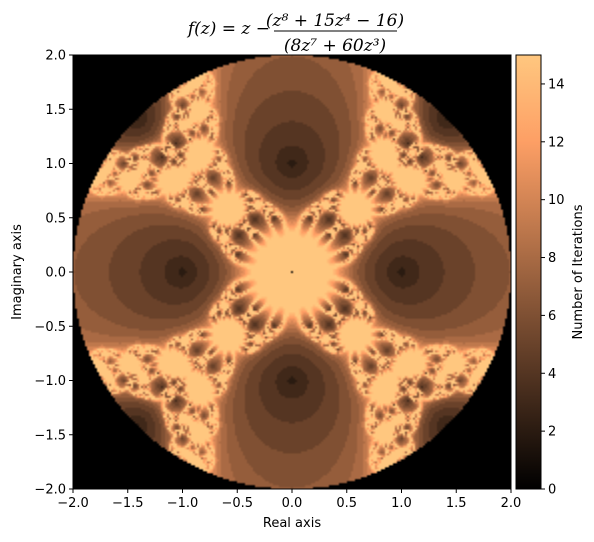  I want to click on colorbar-tick-label: 14, so click(556, 84).